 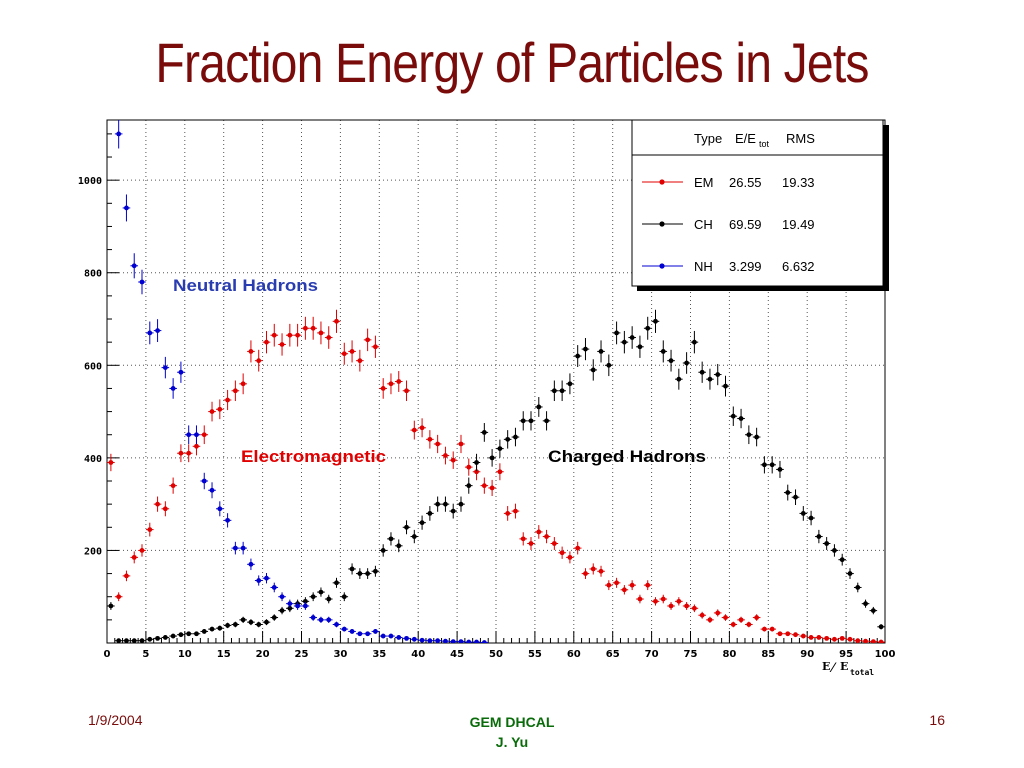 I want to click on x-axis-label: E ⁄ E total, so click(x=848, y=668).